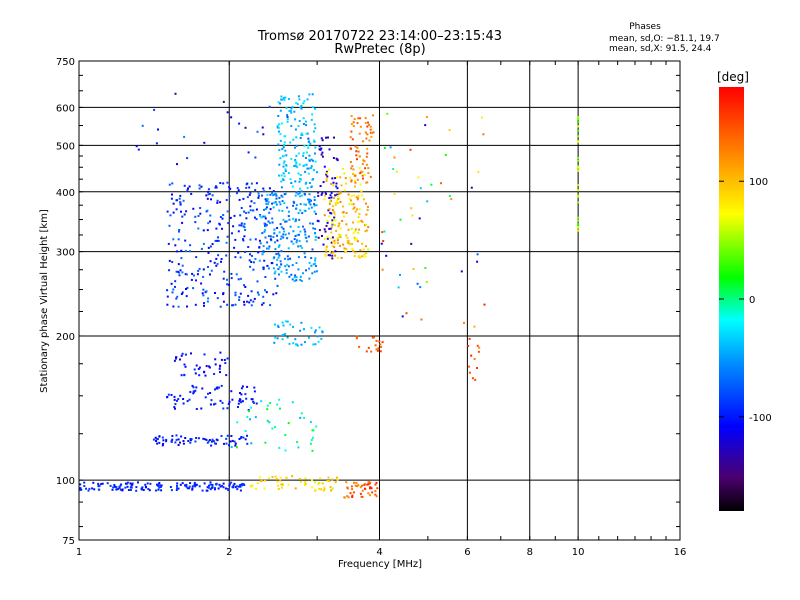  Describe the element at coordinates (380, 564) in the screenshot. I see `x-axis-label: Frequency [MHz]` at that location.